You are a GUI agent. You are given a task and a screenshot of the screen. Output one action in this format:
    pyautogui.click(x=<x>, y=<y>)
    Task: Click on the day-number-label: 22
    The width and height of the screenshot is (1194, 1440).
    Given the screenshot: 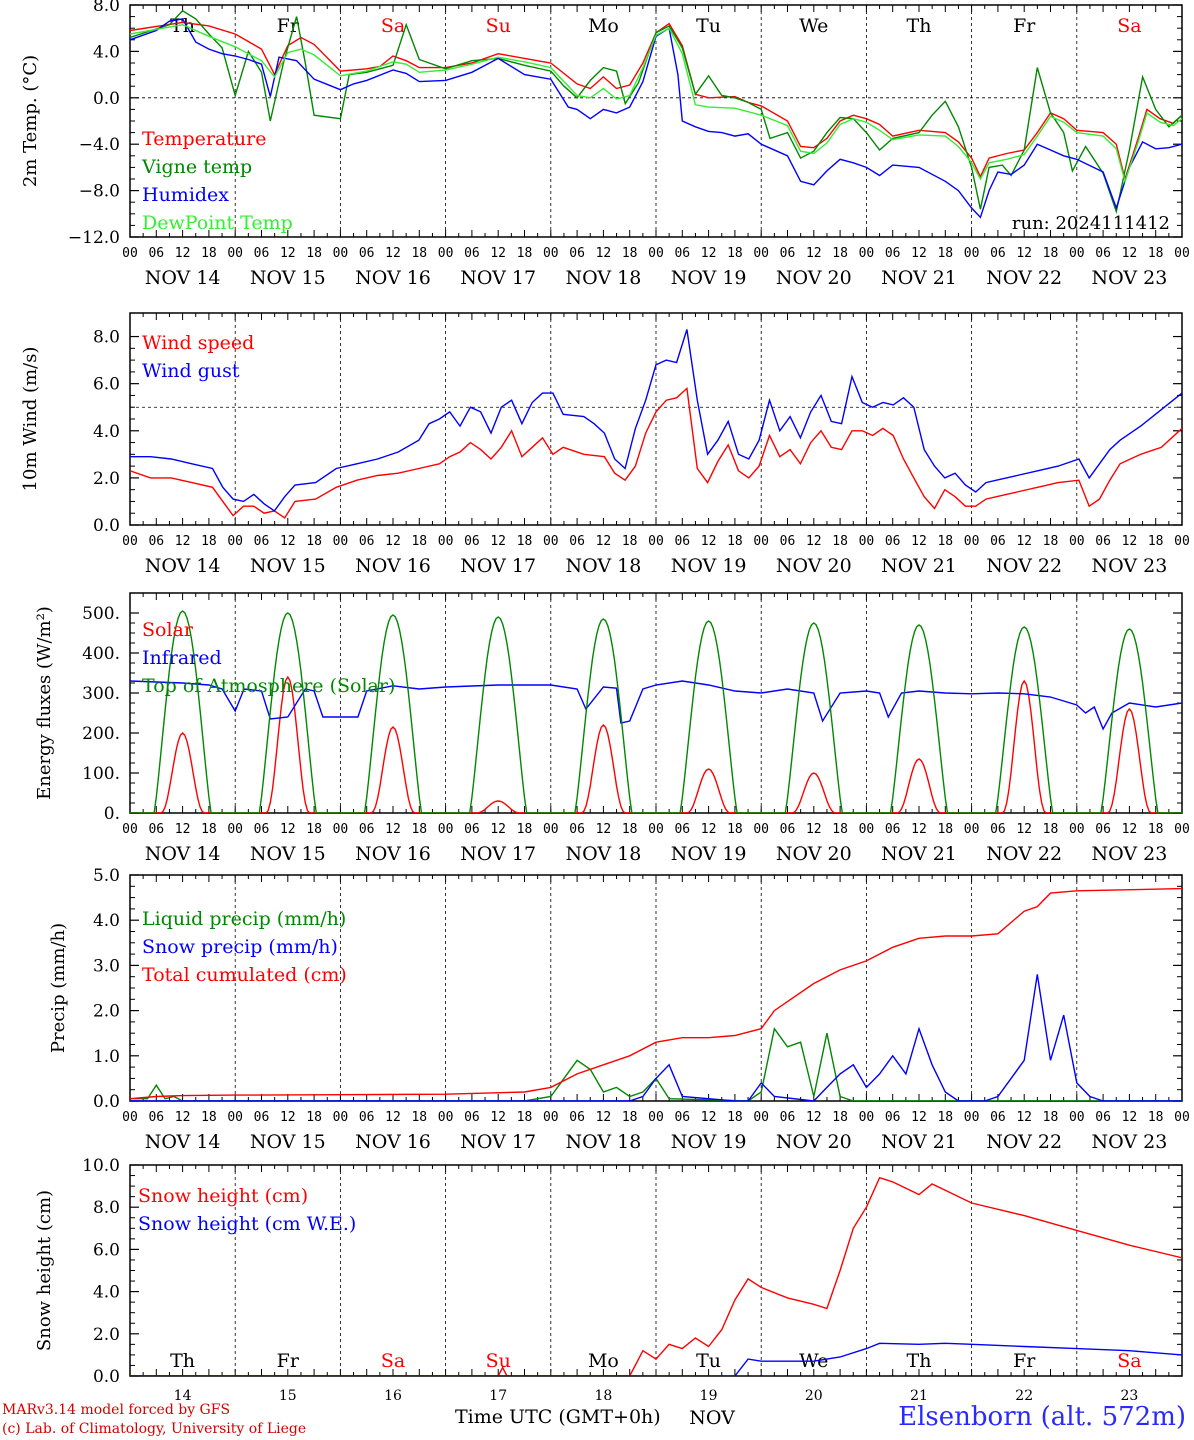 What is the action you would take?
    pyautogui.click(x=1024, y=1396)
    